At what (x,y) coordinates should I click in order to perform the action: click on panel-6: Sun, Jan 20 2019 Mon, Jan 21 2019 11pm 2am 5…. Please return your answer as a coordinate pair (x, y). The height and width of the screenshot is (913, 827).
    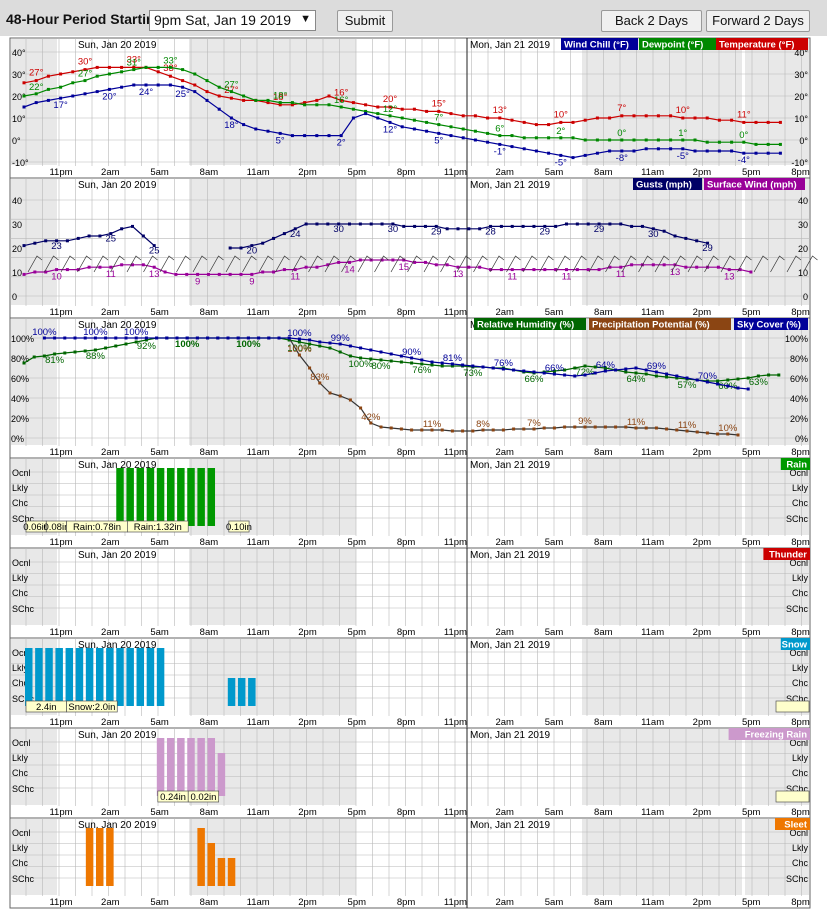
    Looking at the image, I should click on (410, 683).